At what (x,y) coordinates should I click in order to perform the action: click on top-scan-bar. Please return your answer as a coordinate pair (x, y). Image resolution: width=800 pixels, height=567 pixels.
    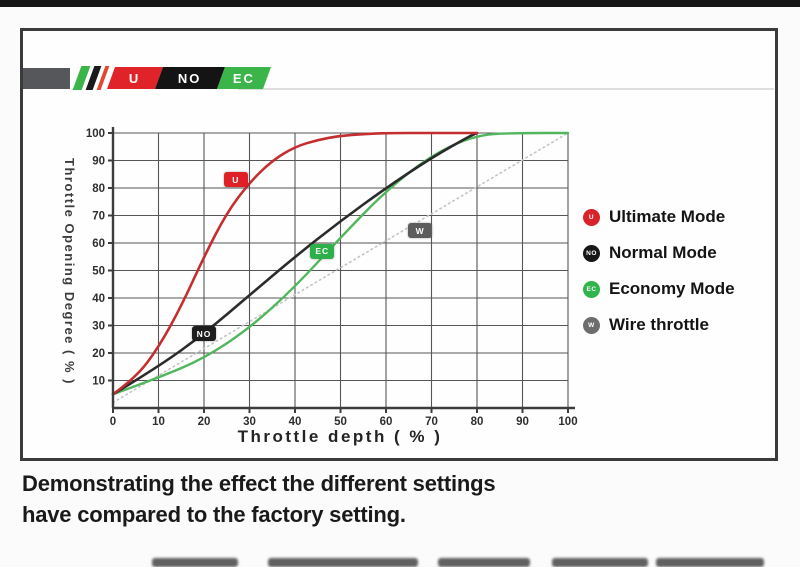
    Looking at the image, I should click on (400, 3).